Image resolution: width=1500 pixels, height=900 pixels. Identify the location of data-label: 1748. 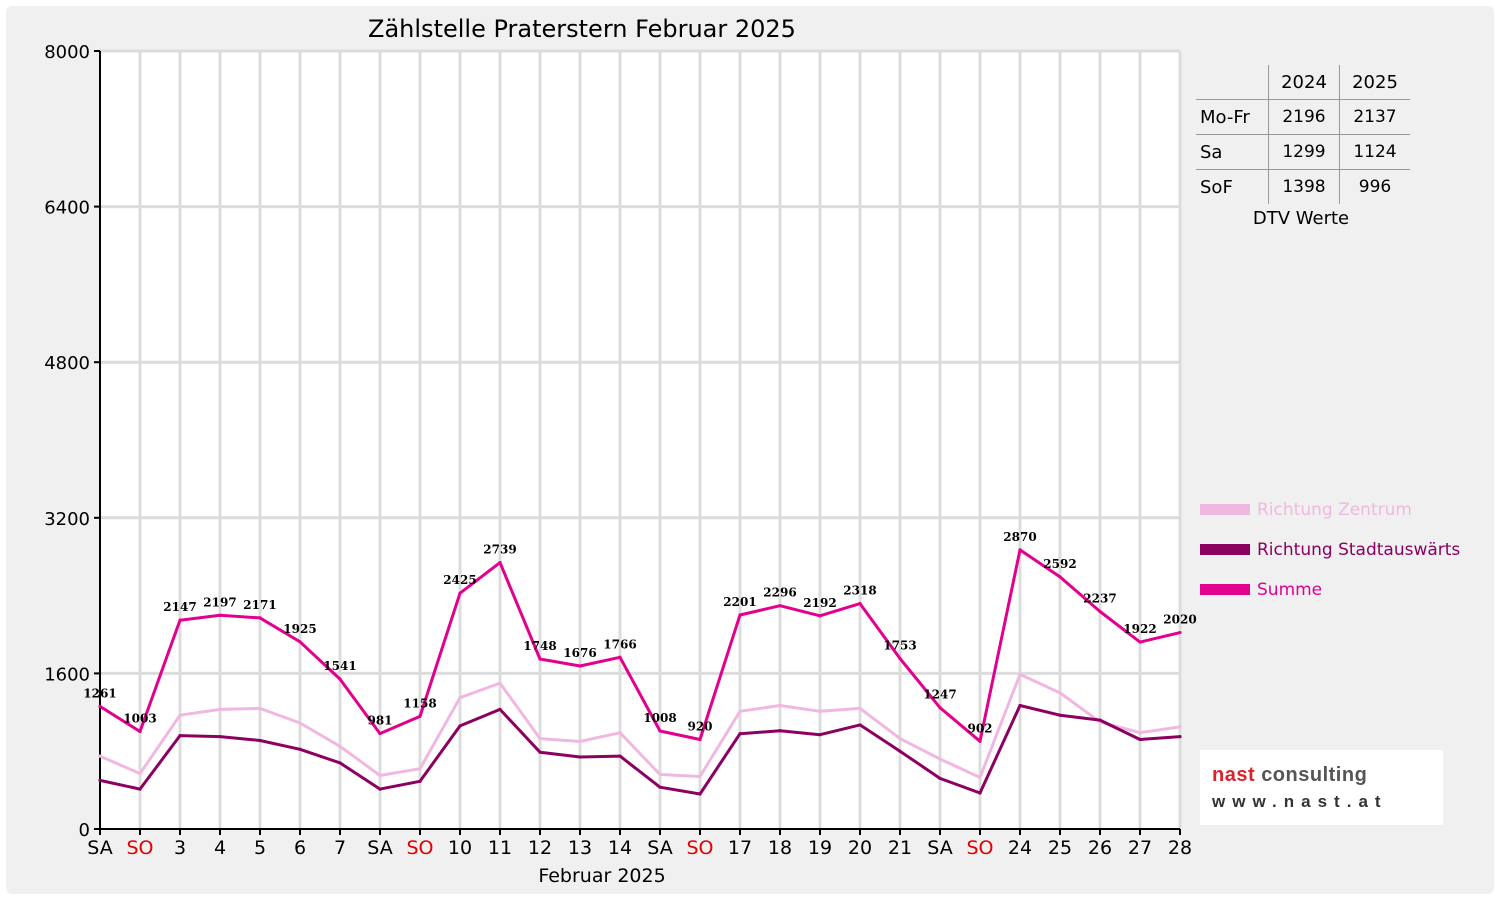
(539, 646).